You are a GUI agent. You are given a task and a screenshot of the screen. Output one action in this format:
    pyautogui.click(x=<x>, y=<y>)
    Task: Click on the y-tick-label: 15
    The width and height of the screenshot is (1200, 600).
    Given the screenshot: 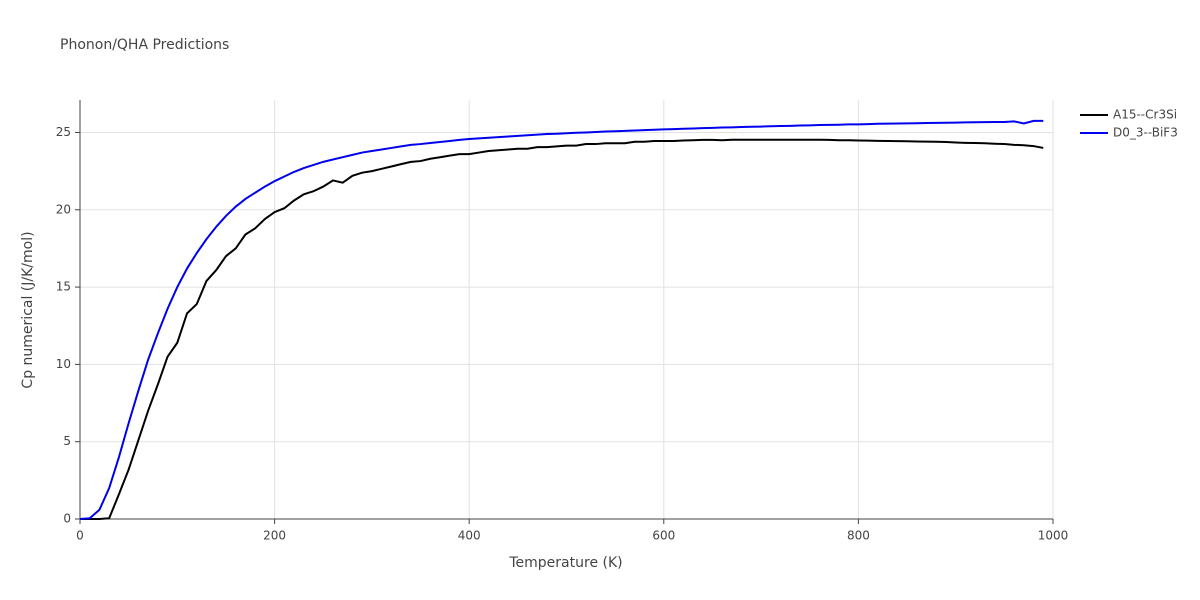 What is the action you would take?
    pyautogui.click(x=63, y=287)
    